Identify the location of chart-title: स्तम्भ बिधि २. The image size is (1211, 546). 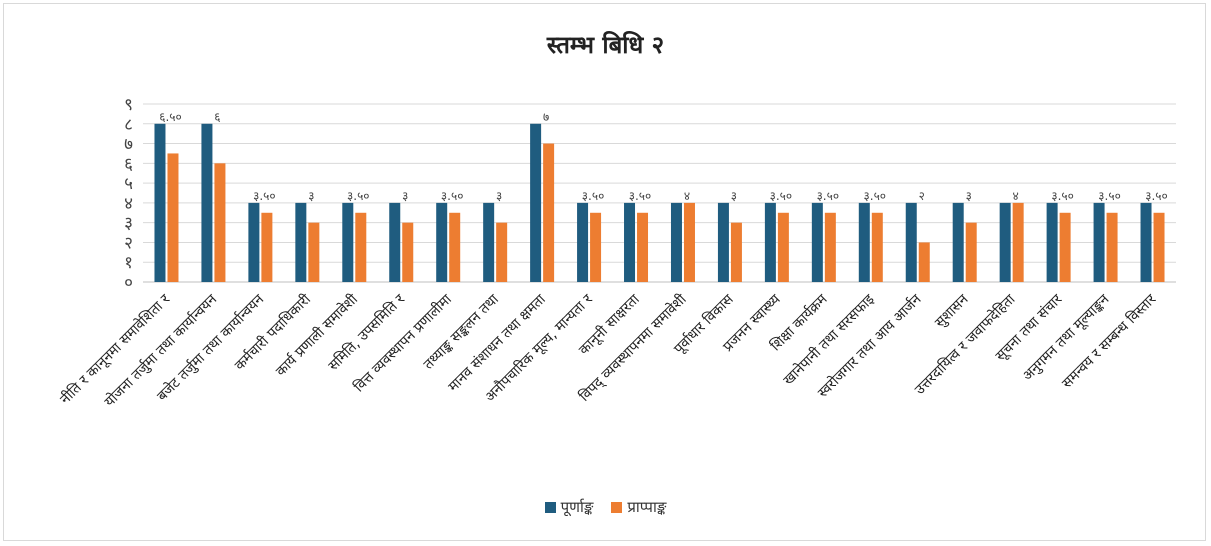
(605, 45).